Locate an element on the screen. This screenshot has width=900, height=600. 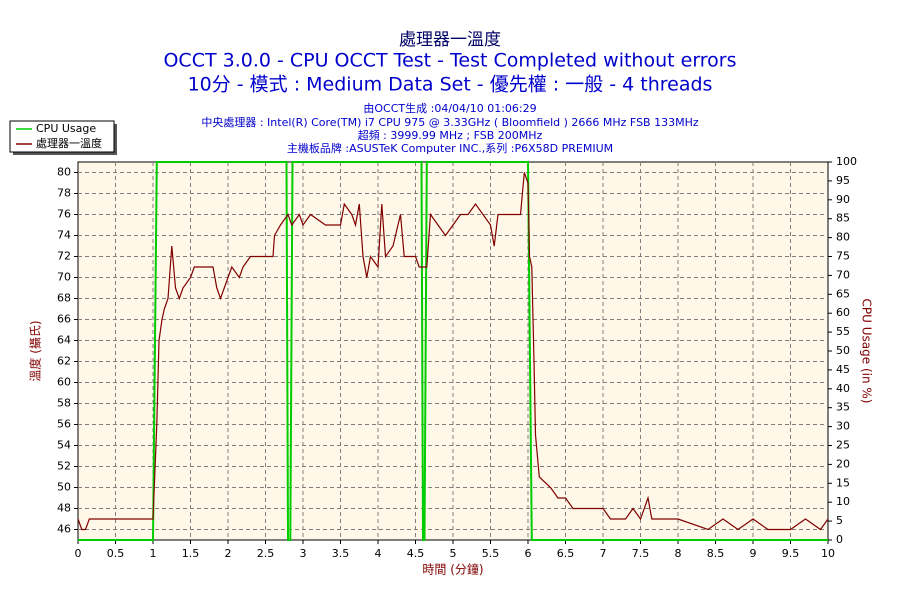
legend-label: CPU Usage is located at coordinates (66, 128).